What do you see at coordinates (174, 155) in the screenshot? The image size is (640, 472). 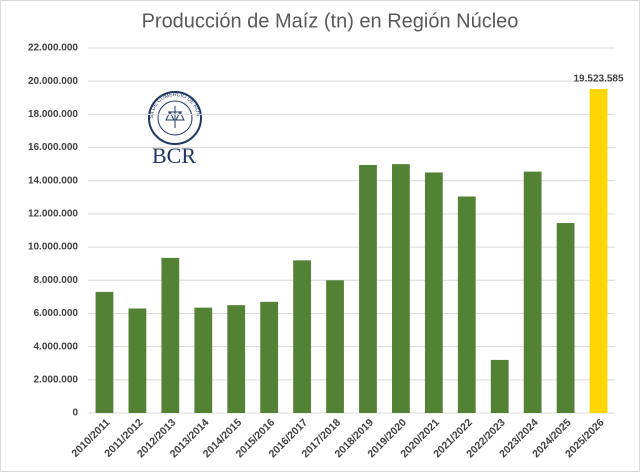 I see `logo-text: BCR` at bounding box center [174, 155].